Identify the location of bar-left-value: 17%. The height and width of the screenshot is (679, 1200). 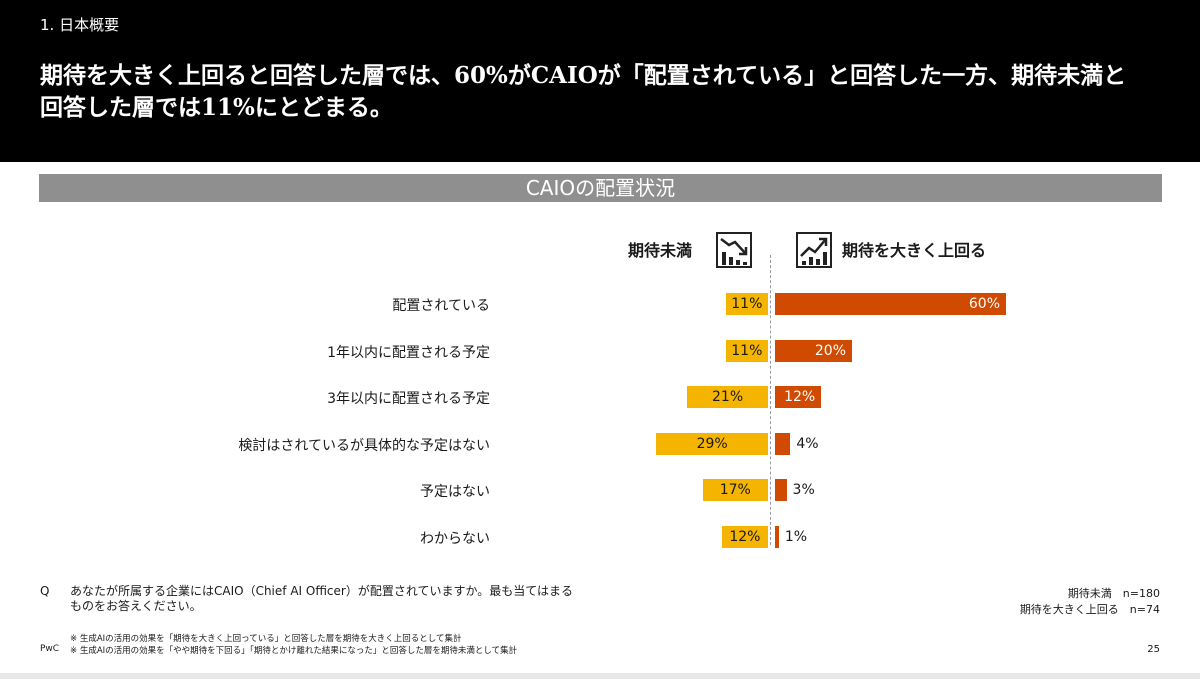
(735, 490).